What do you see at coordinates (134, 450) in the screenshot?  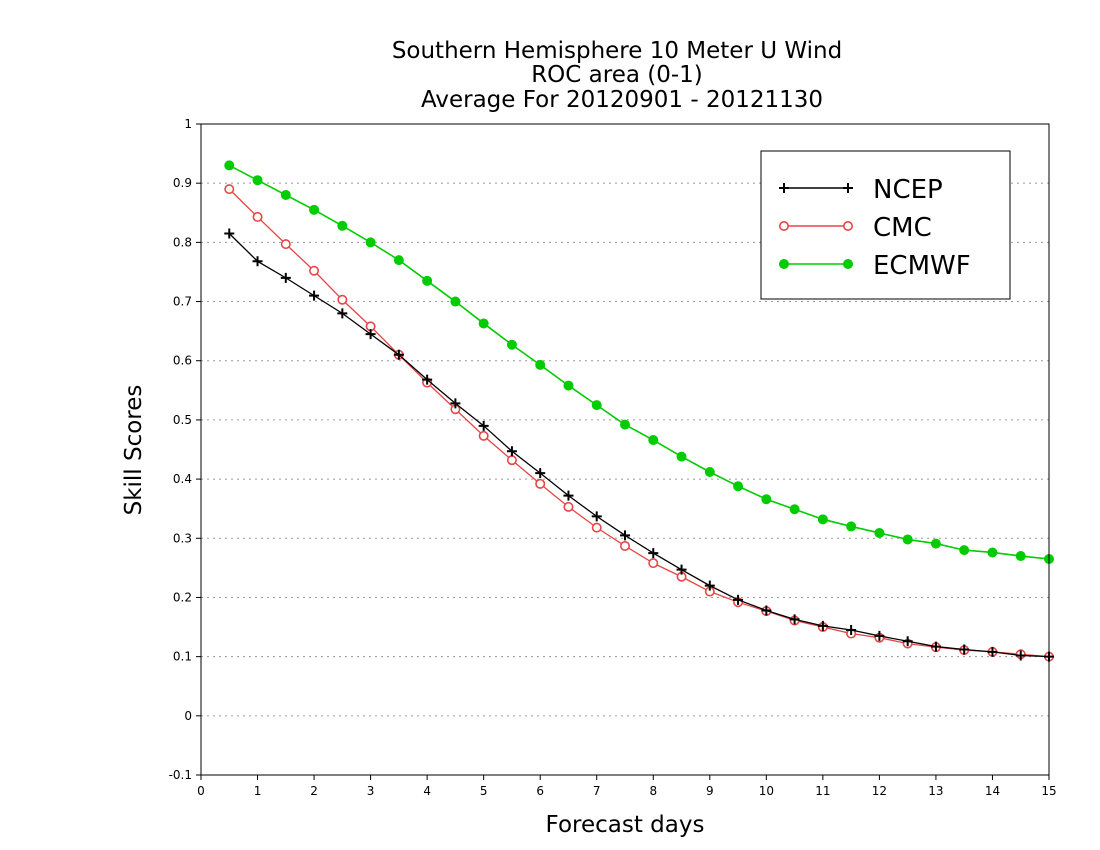 I see `y-axis-title: Skill Scores` at bounding box center [134, 450].